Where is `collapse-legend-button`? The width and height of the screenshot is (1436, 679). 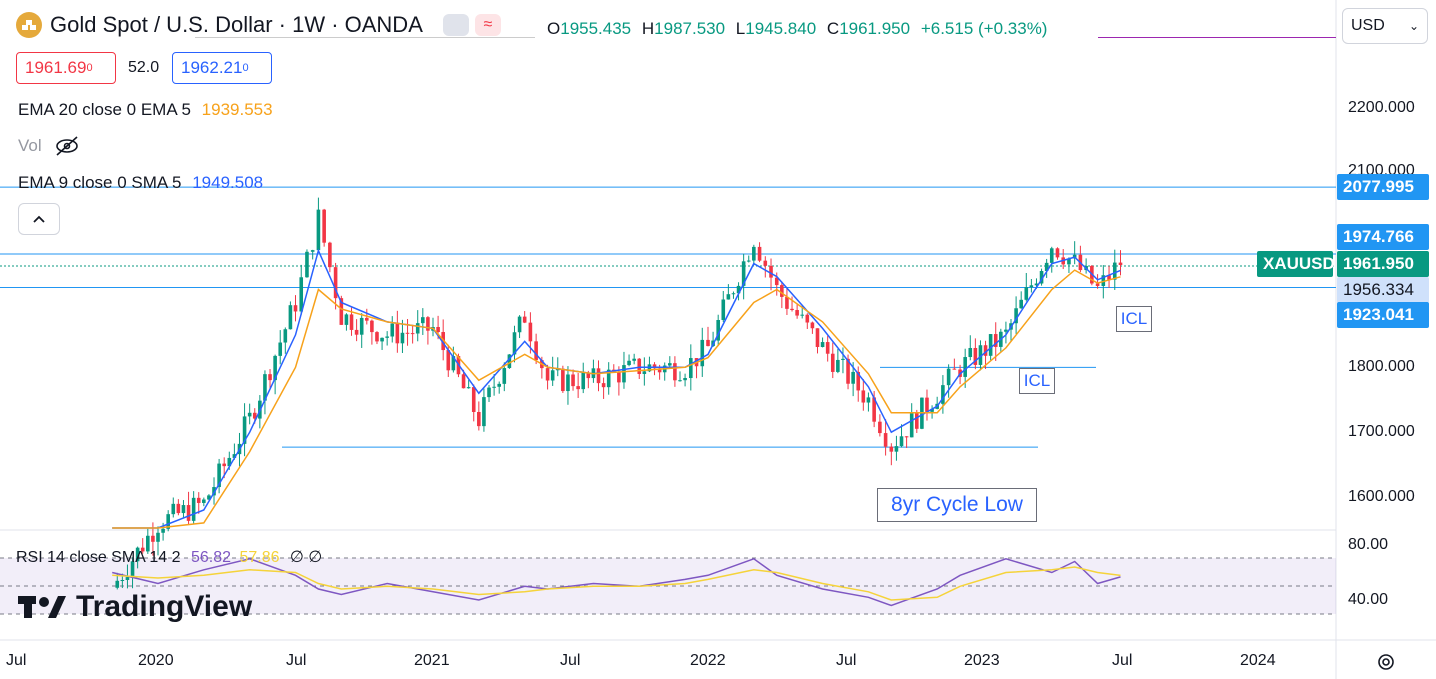 collapse-legend-button is located at coordinates (39, 219).